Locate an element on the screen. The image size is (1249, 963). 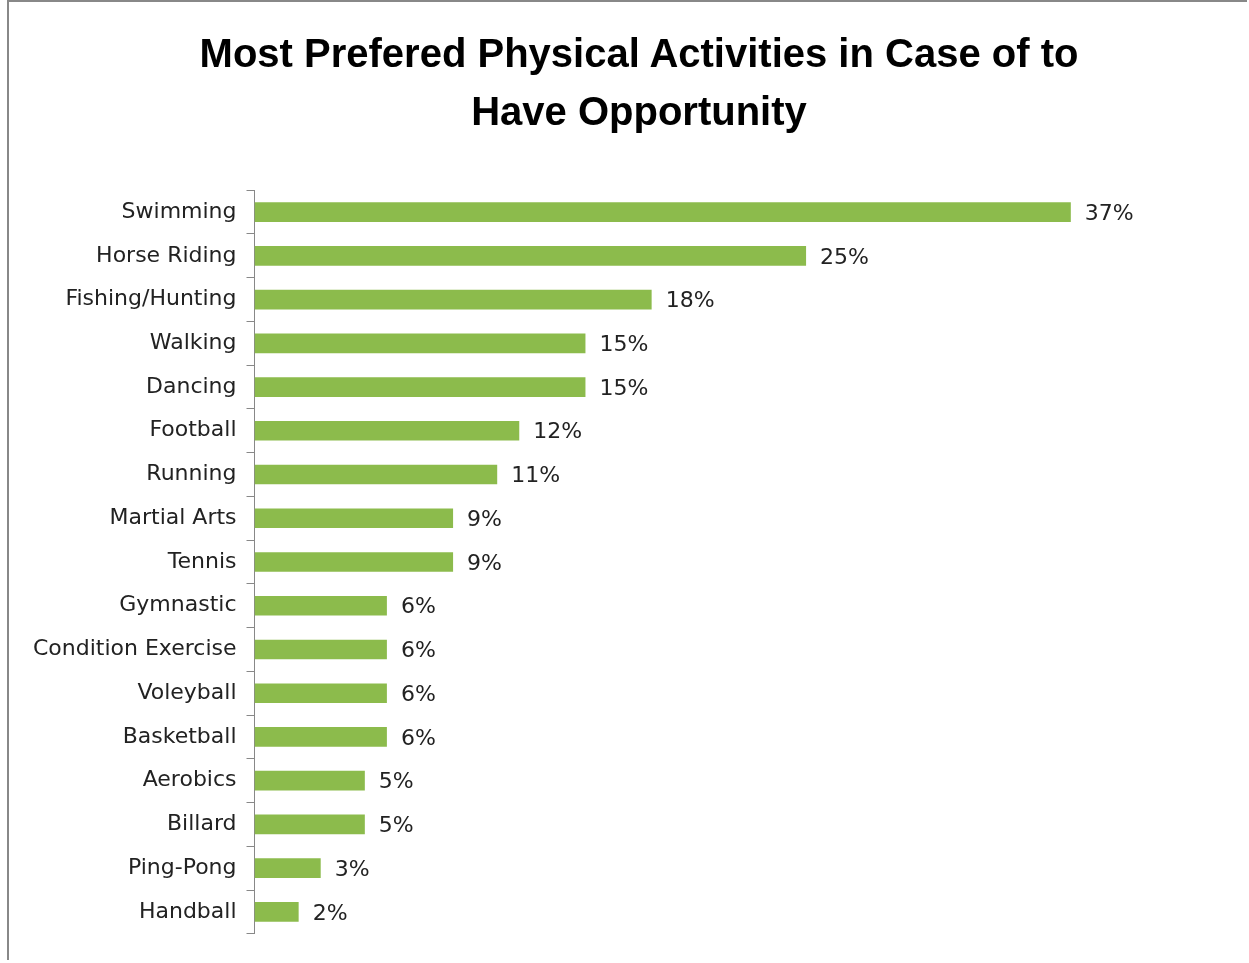
y-tick-label: Walking is located at coordinates (193, 342).